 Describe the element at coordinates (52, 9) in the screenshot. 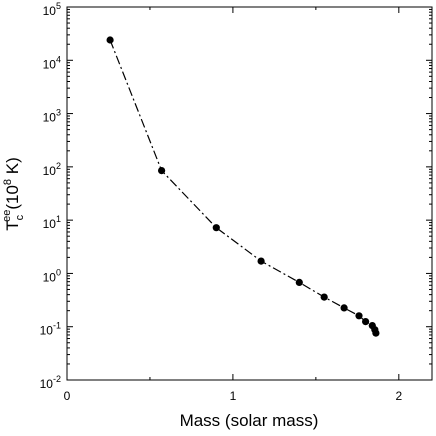

I see `y-tick-label: 10⁵` at that location.